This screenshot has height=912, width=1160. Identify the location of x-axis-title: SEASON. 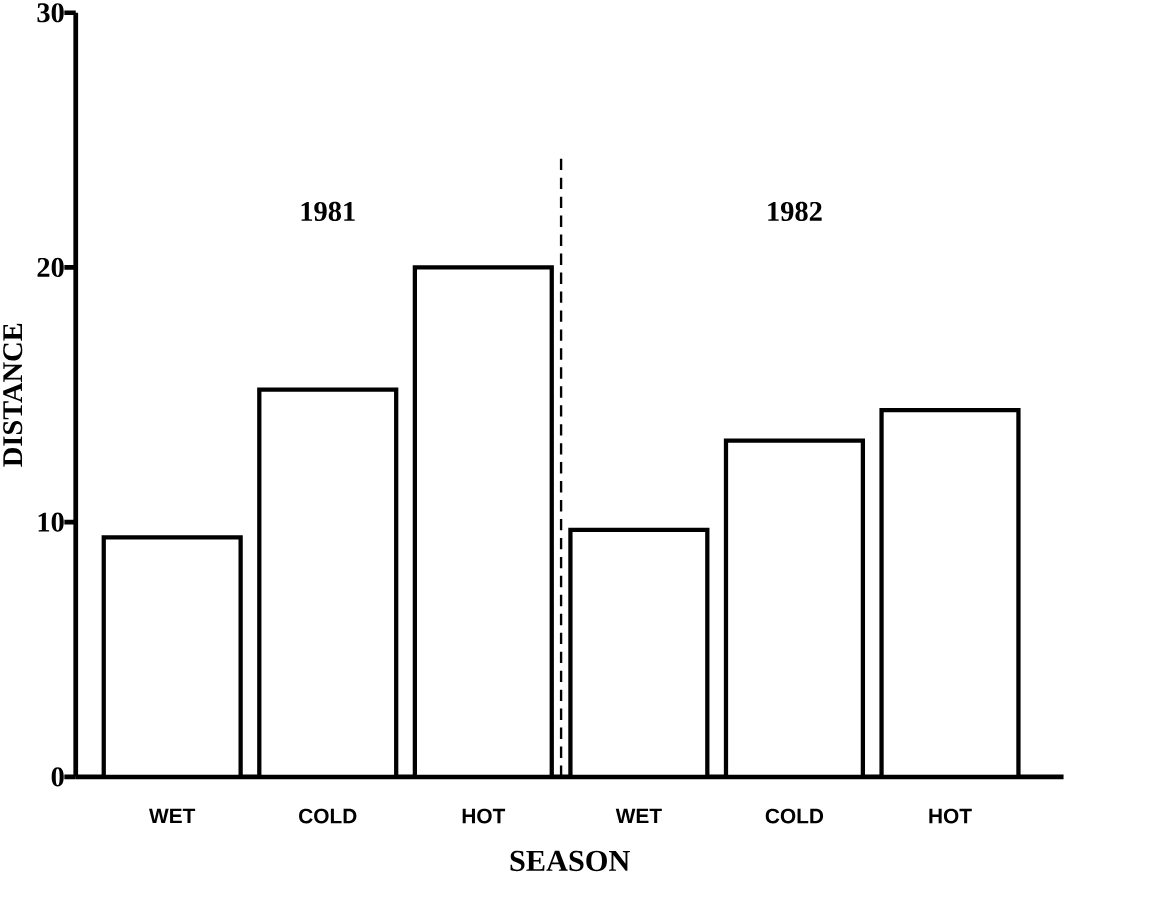
(570, 860).